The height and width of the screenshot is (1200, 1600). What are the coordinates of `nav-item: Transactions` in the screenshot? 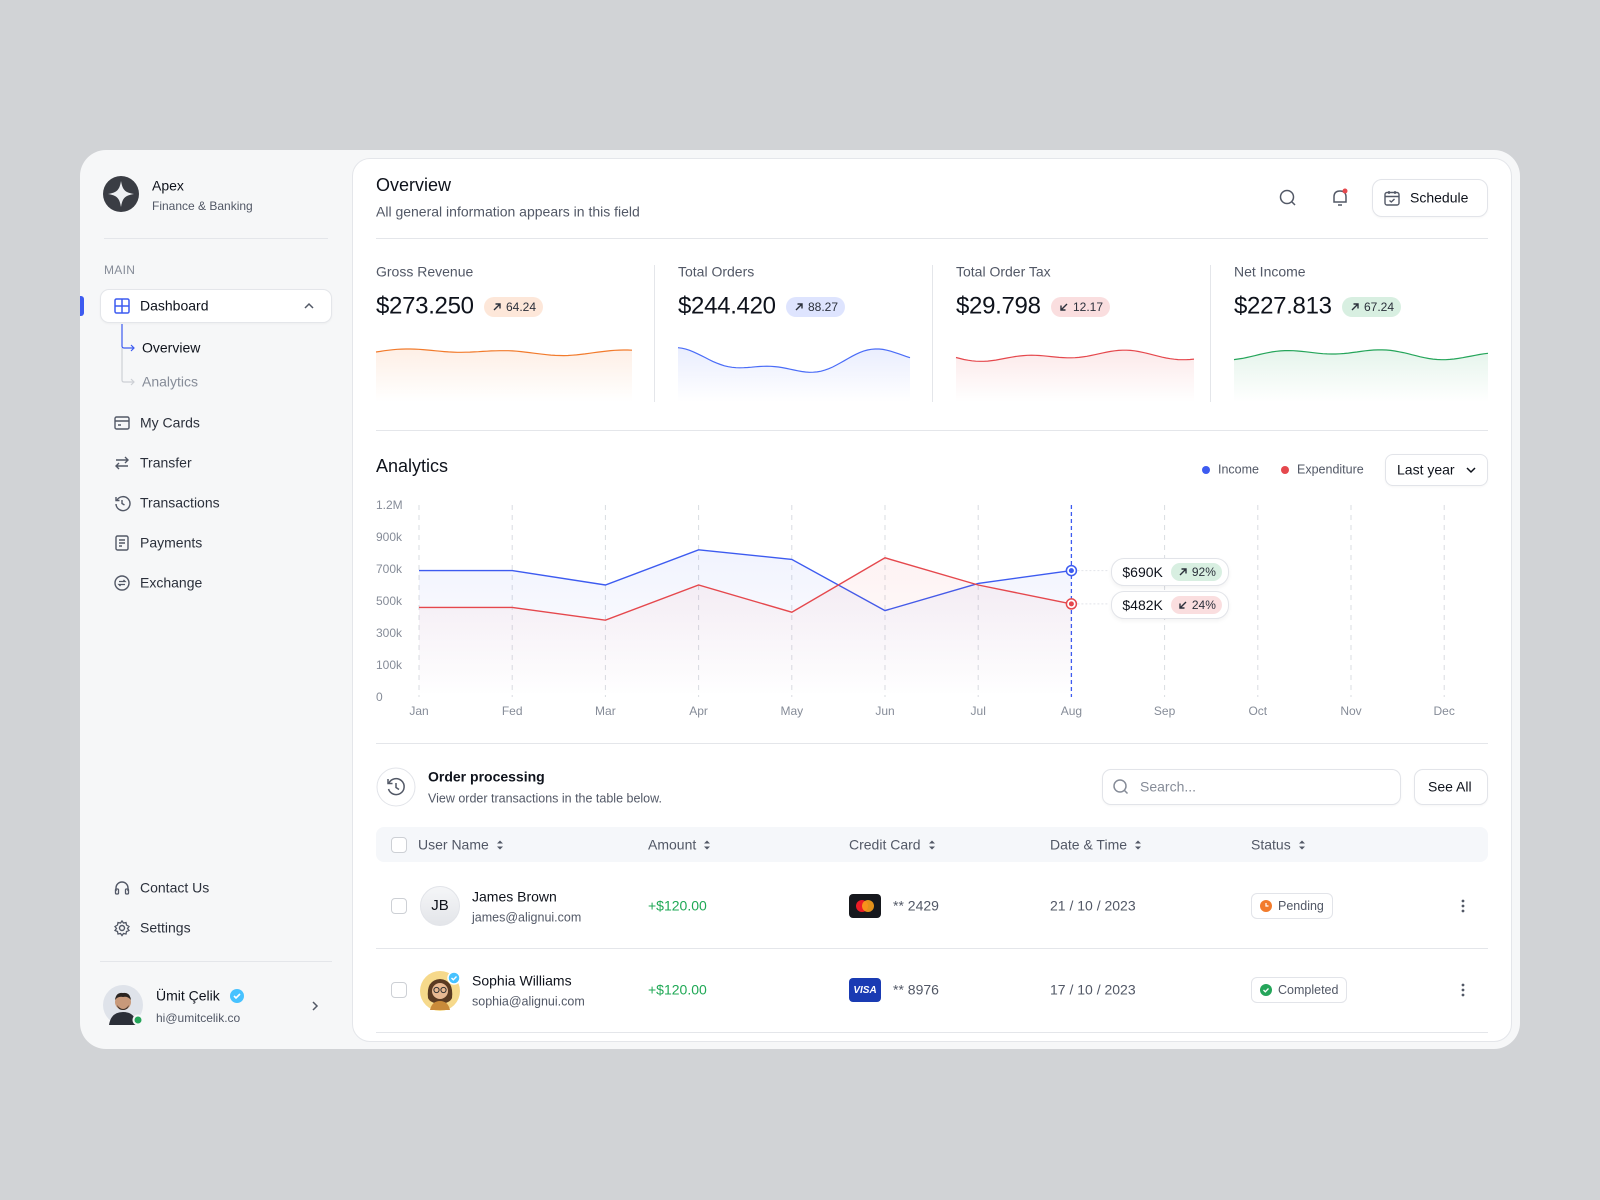 It's located at (180, 502).